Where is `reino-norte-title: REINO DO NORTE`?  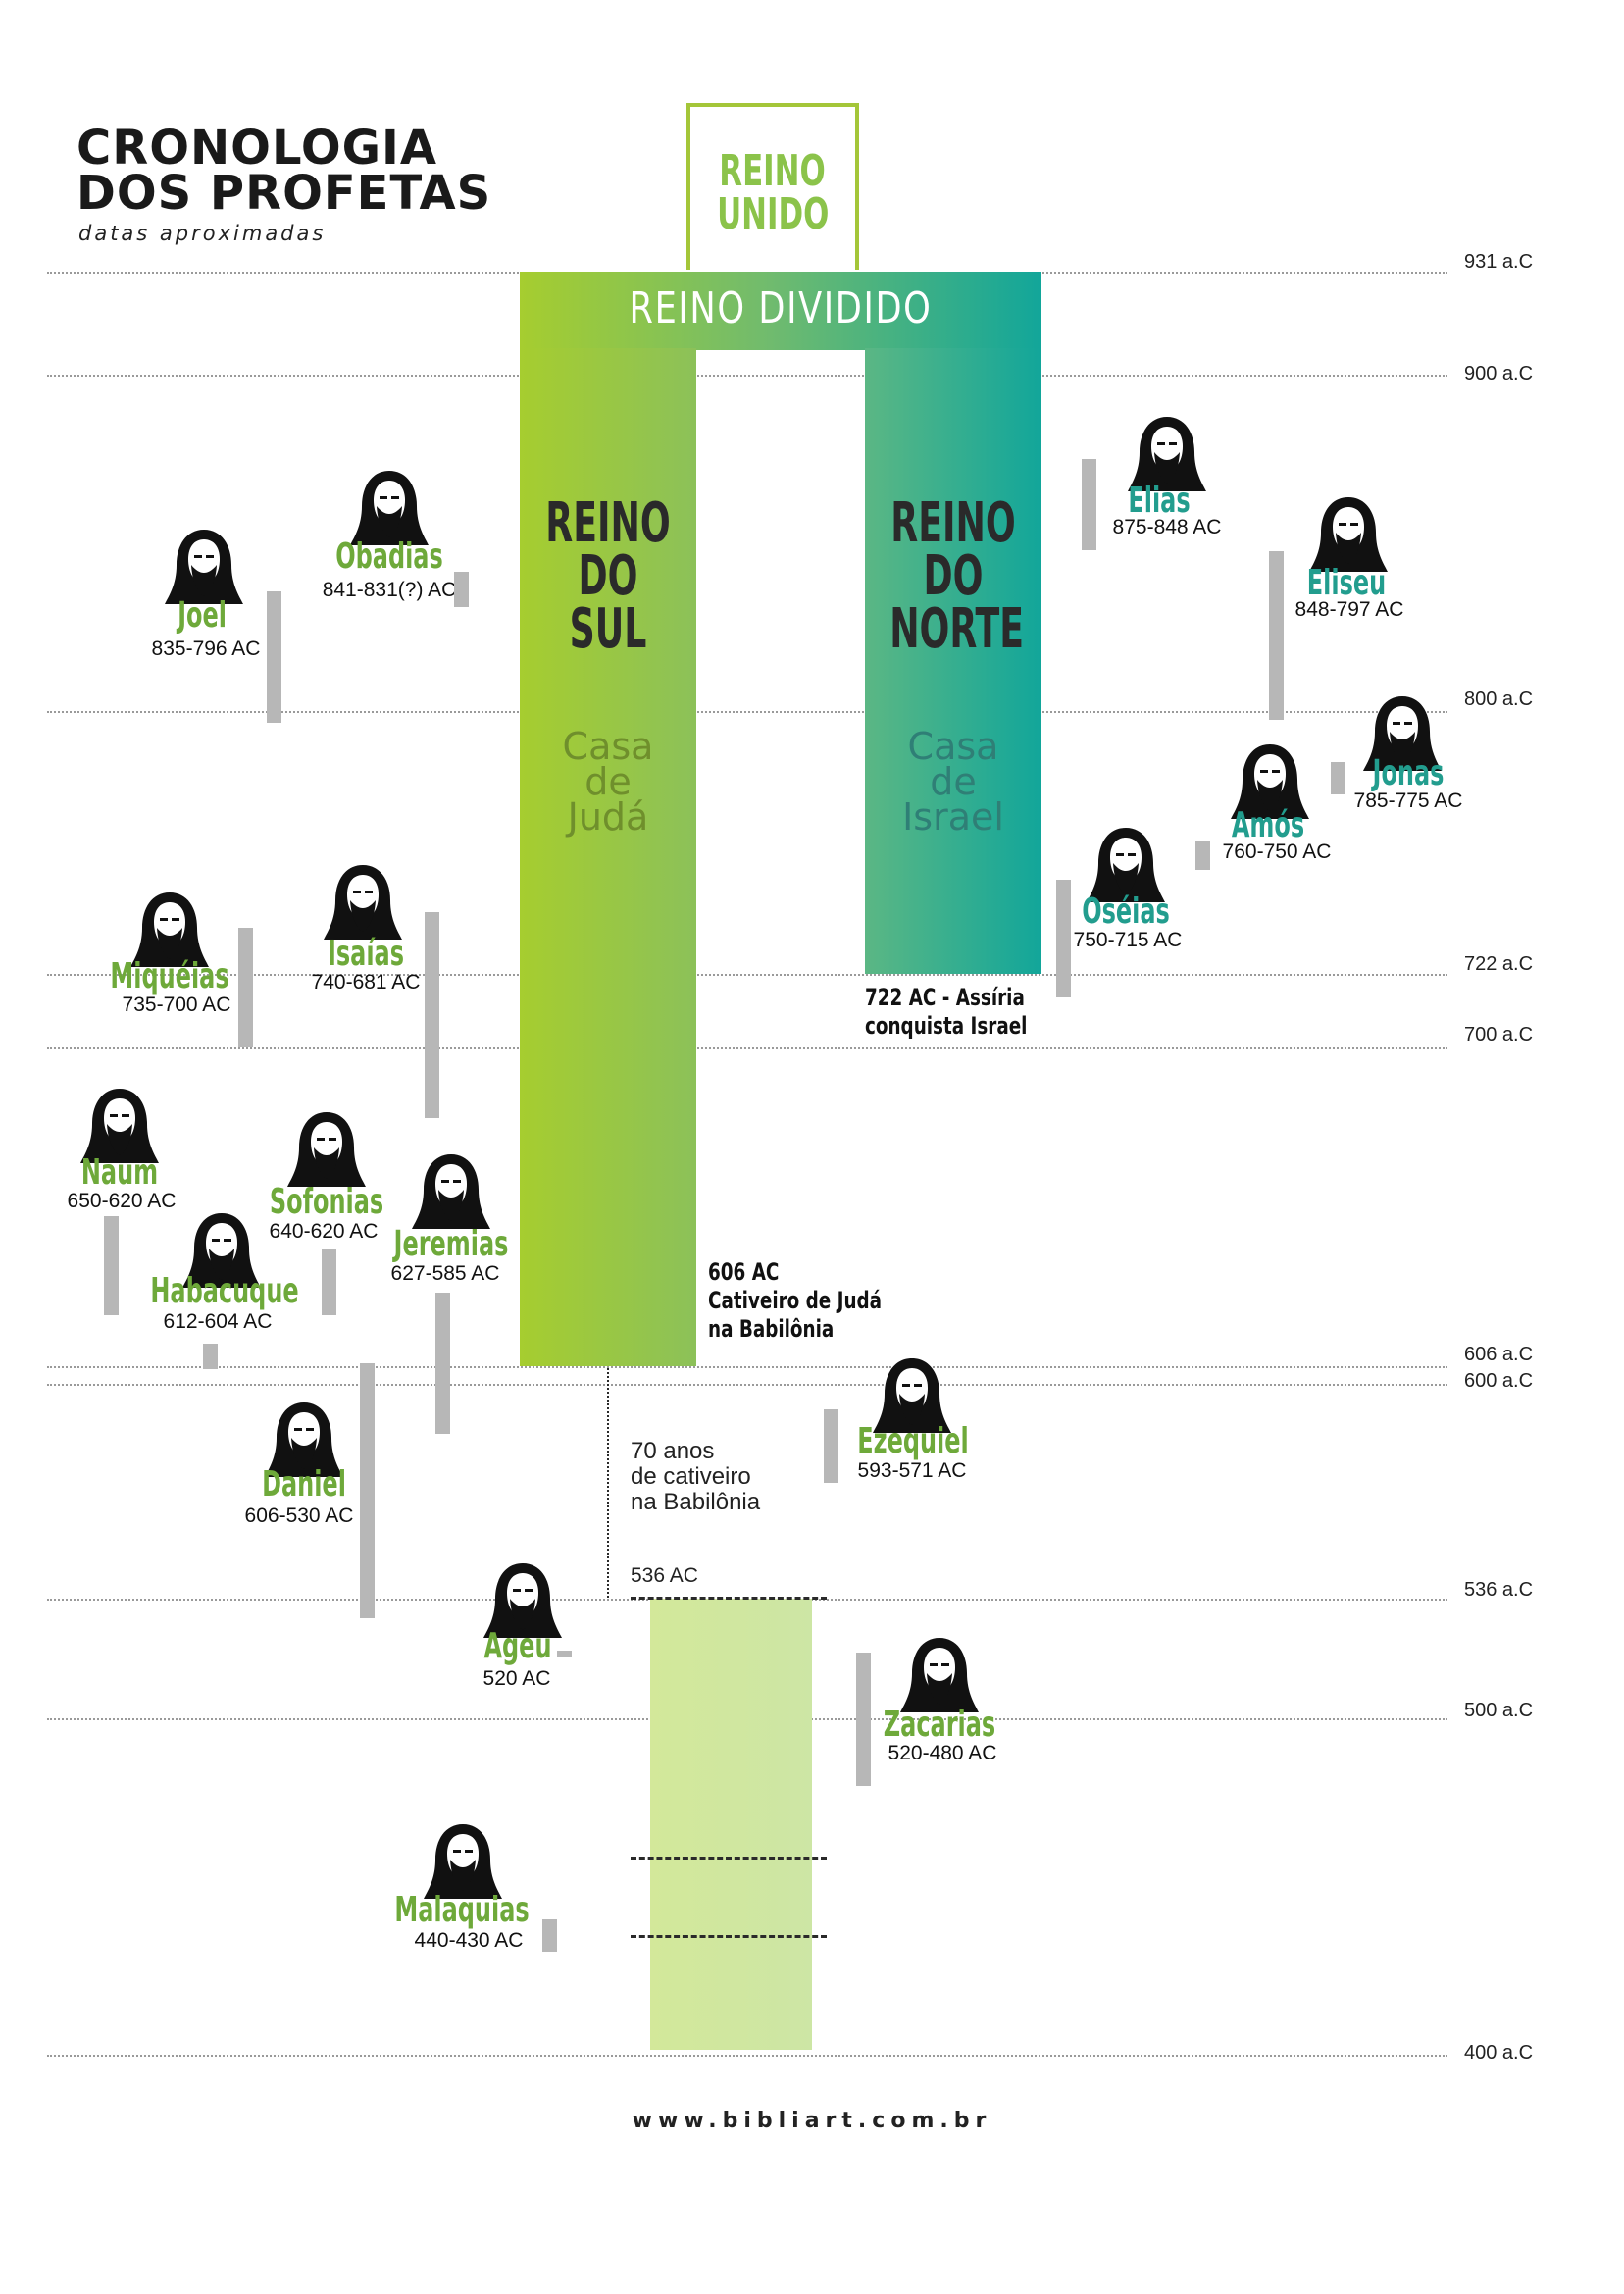
reino-norte-title: REINO DO NORTE is located at coordinates (957, 576).